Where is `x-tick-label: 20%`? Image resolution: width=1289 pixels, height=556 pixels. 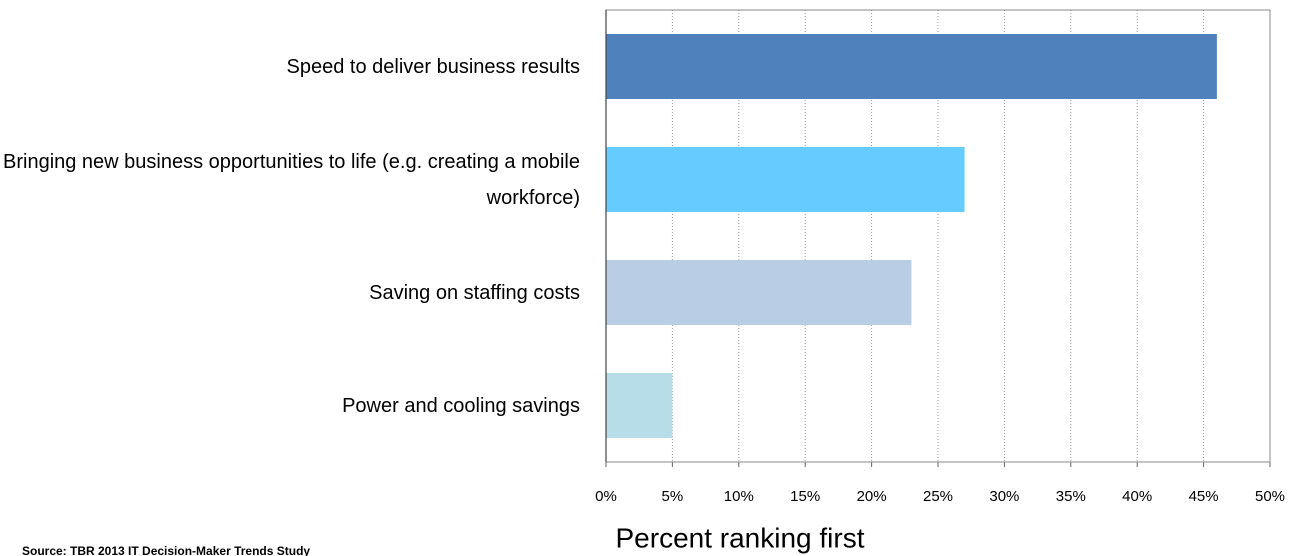 x-tick-label: 20% is located at coordinates (872, 496).